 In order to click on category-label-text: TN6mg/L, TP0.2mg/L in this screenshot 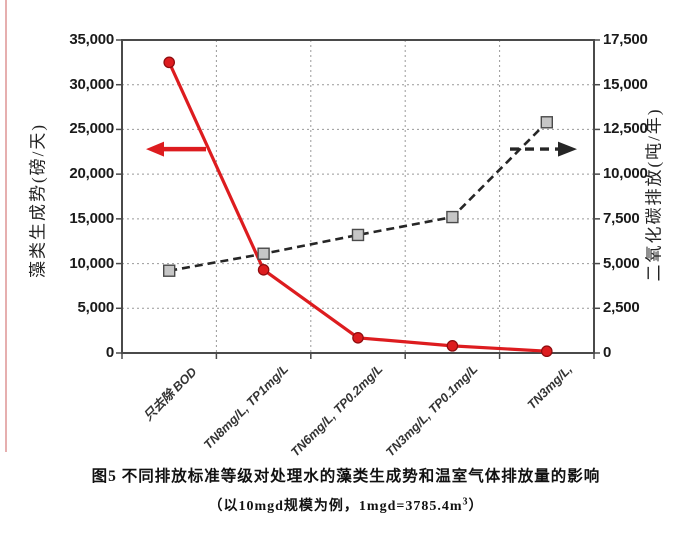, I will do `click(337, 411)`.